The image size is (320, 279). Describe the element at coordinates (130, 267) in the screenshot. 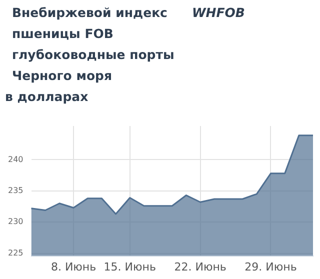

I see `x-tick-label: 15. Июнь` at that location.